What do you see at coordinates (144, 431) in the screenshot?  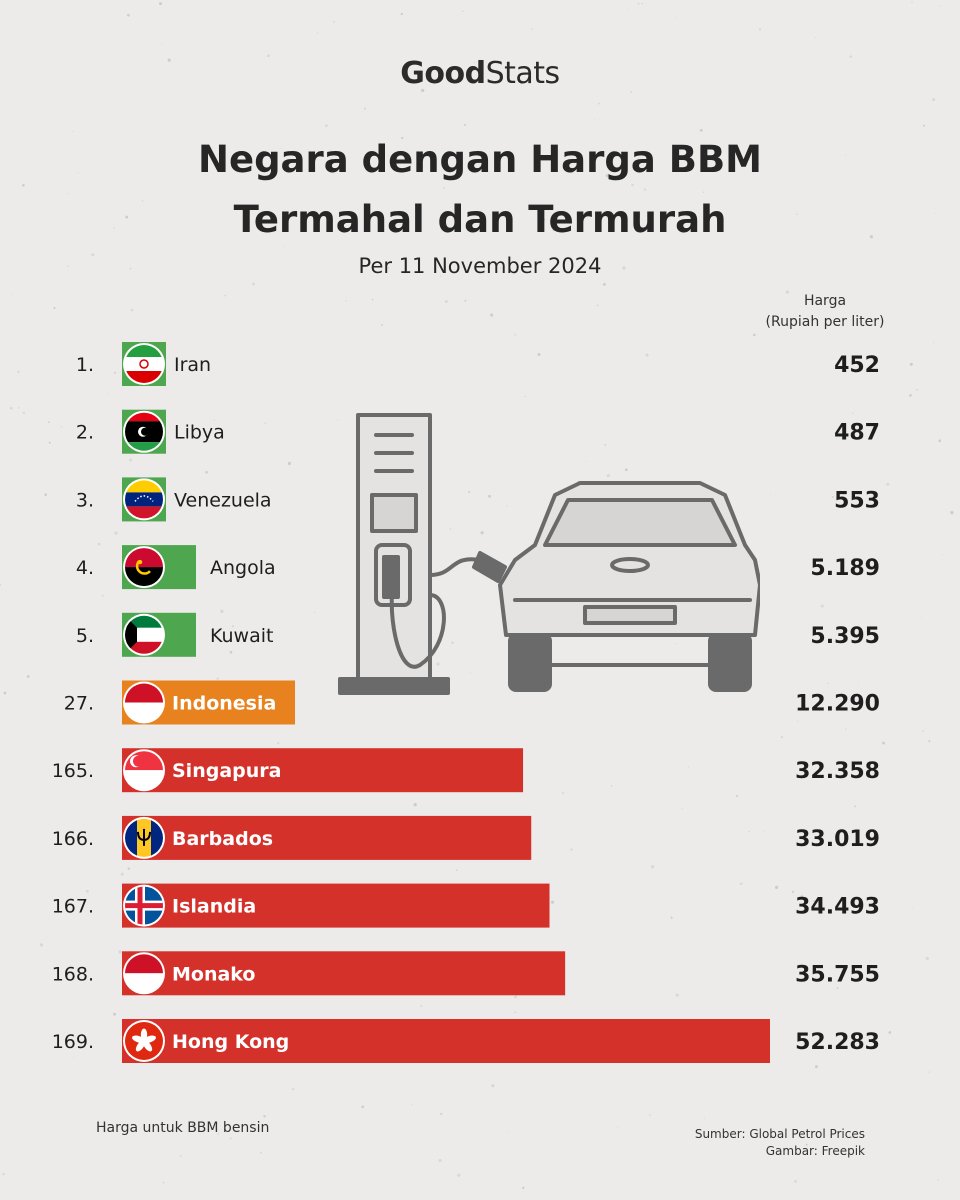 I see `libya-flag-icon` at bounding box center [144, 431].